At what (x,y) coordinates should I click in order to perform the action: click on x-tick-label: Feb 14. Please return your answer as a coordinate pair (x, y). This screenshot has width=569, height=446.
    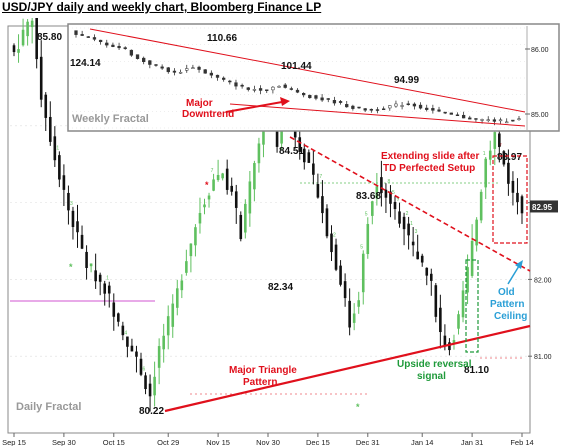
    Looking at the image, I should click on (521, 442).